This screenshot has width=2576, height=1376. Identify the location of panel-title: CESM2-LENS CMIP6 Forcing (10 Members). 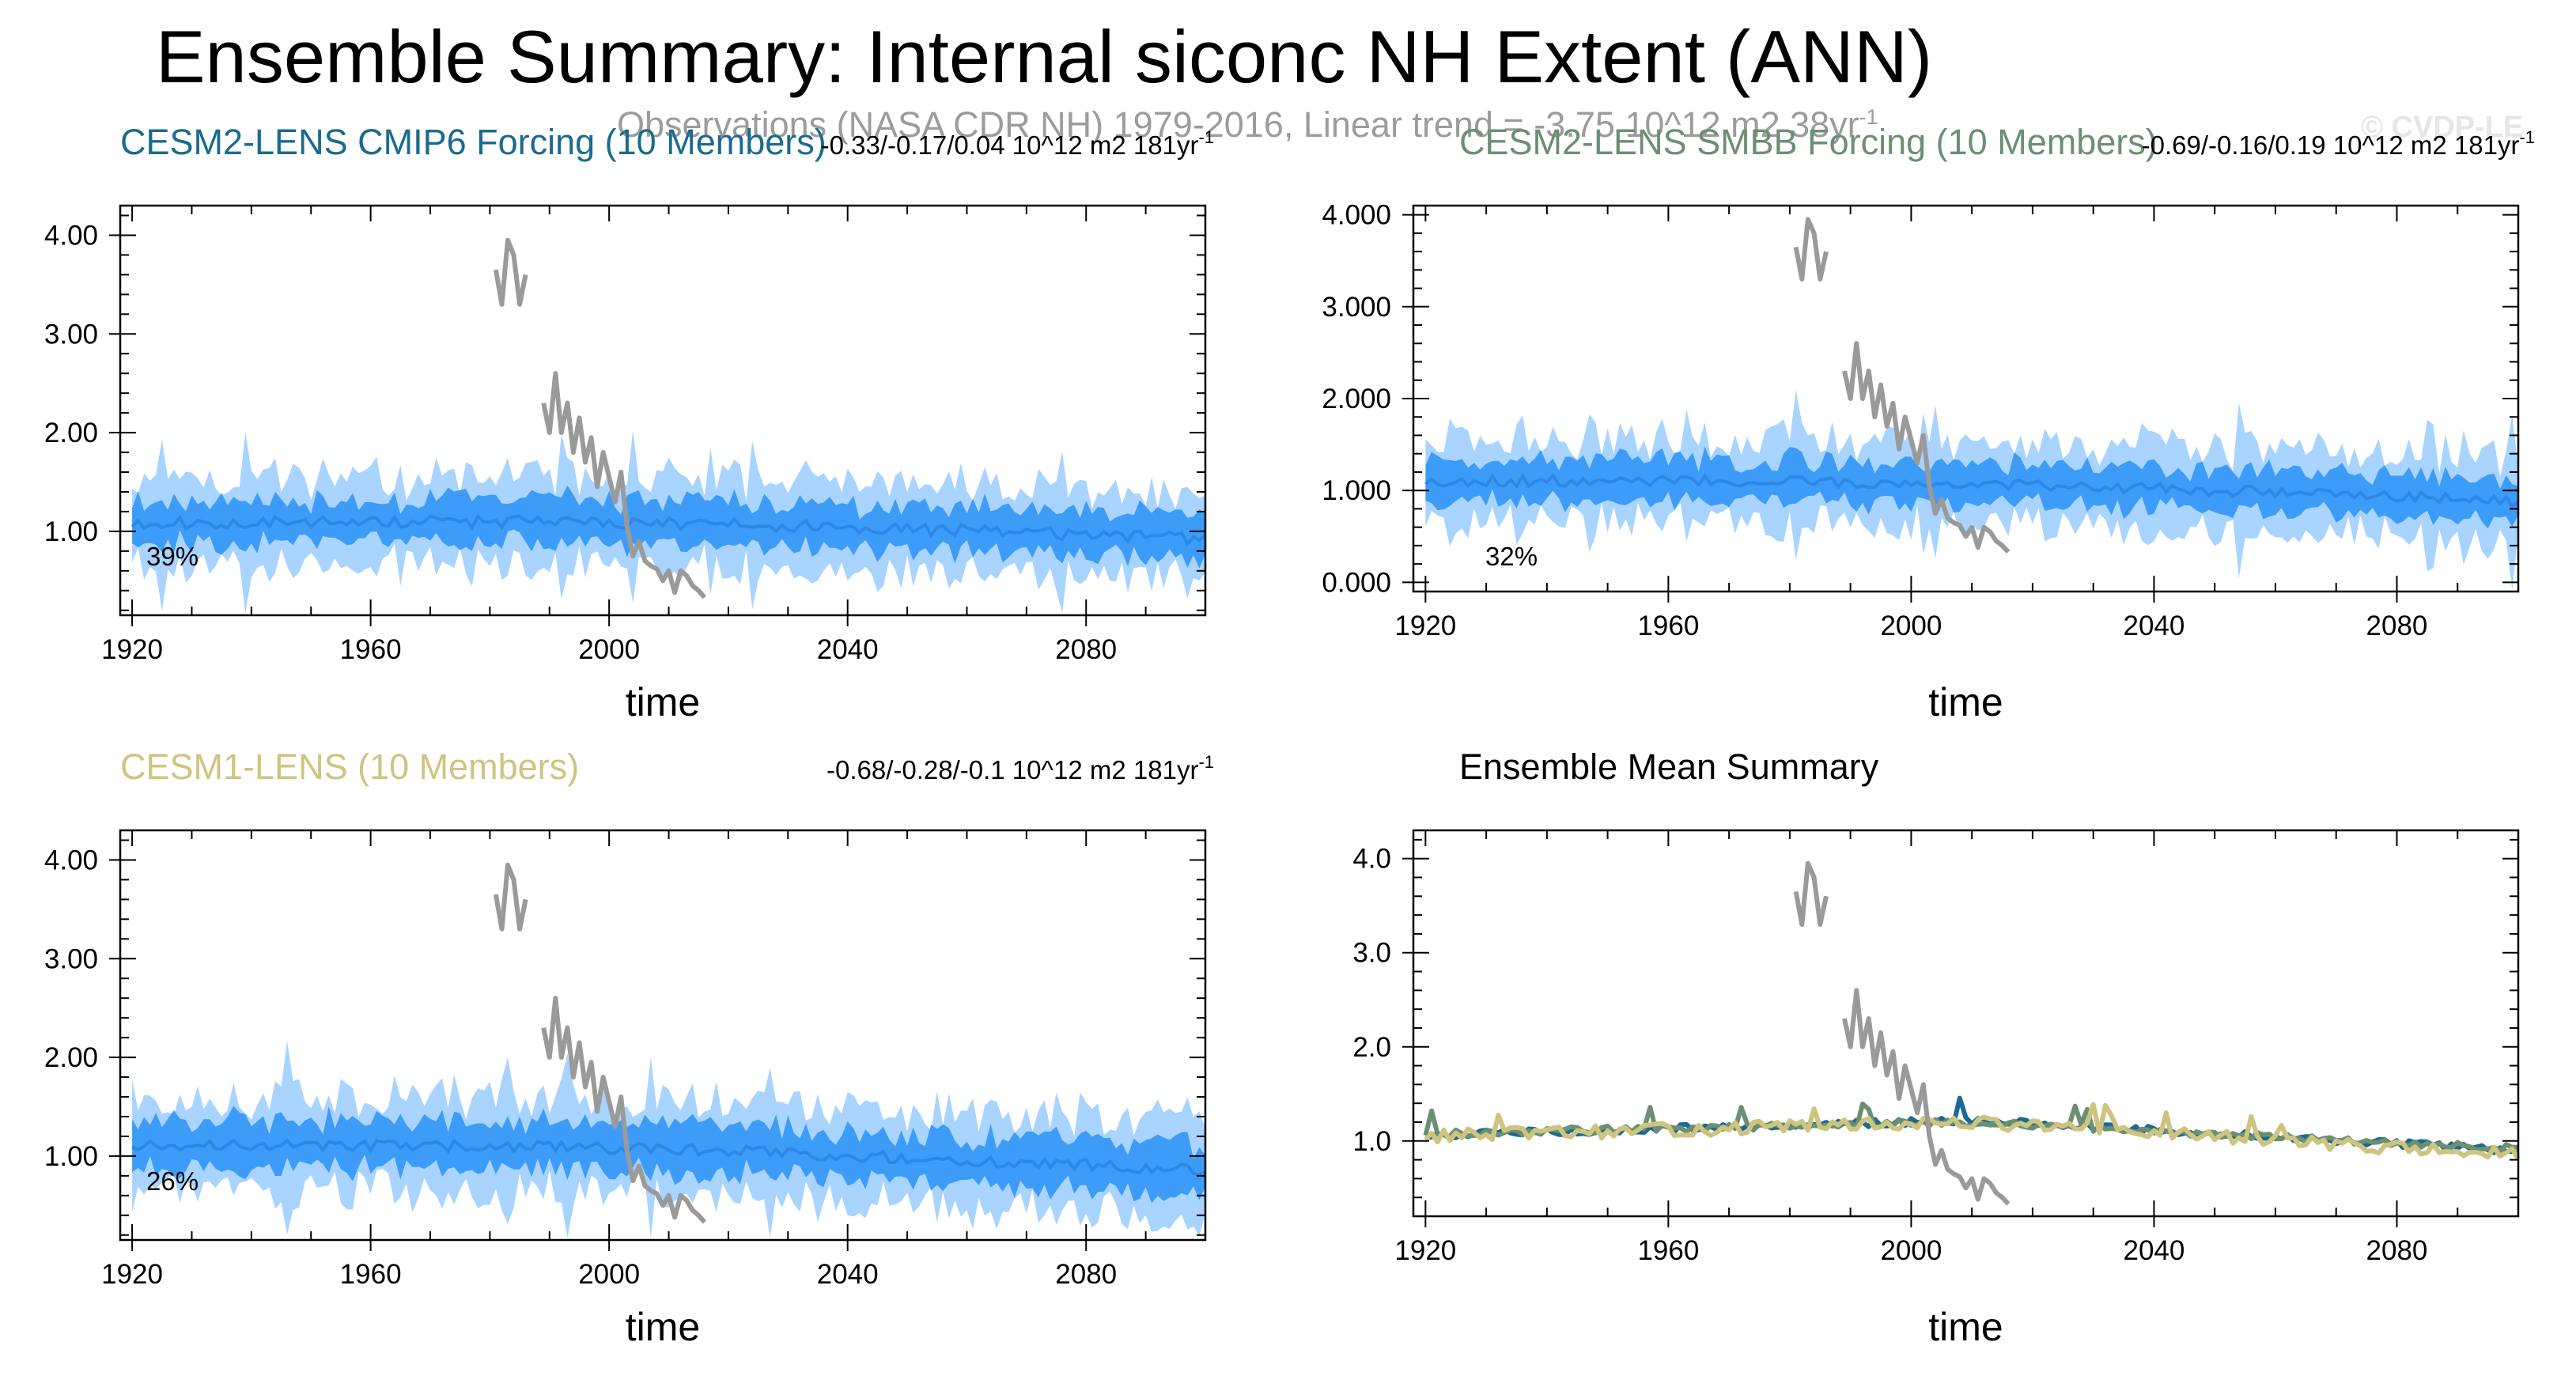
(474, 142).